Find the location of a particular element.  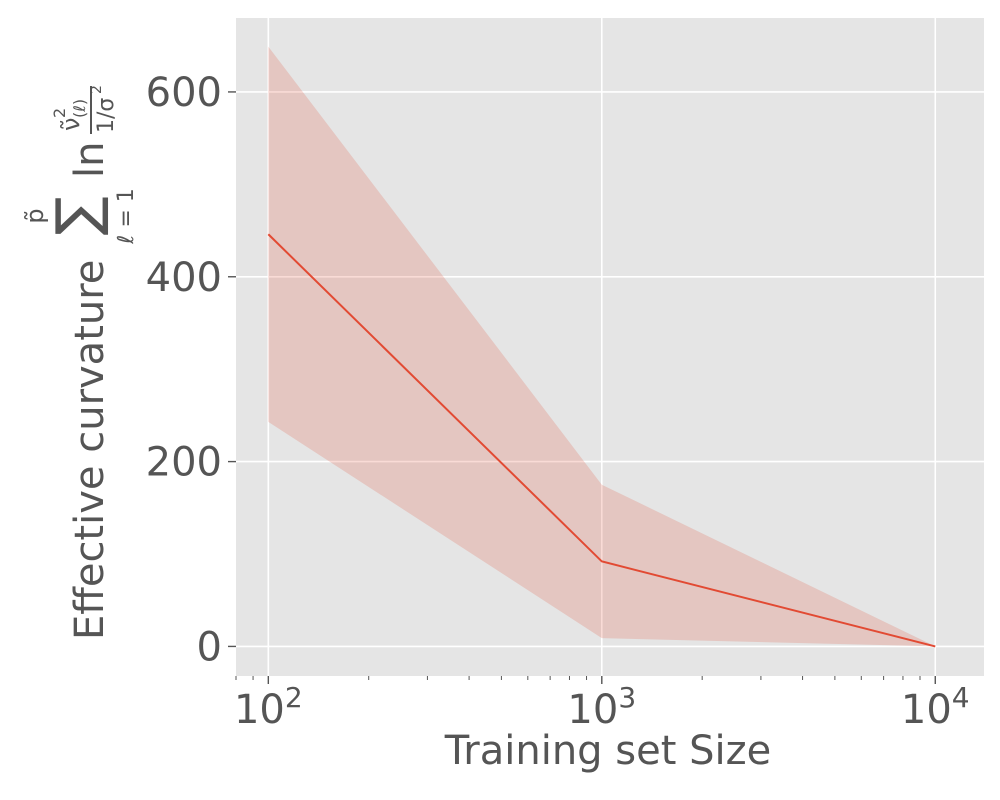

y-axis-fraction-denominator-sup: 2 is located at coordinates (97, 89).